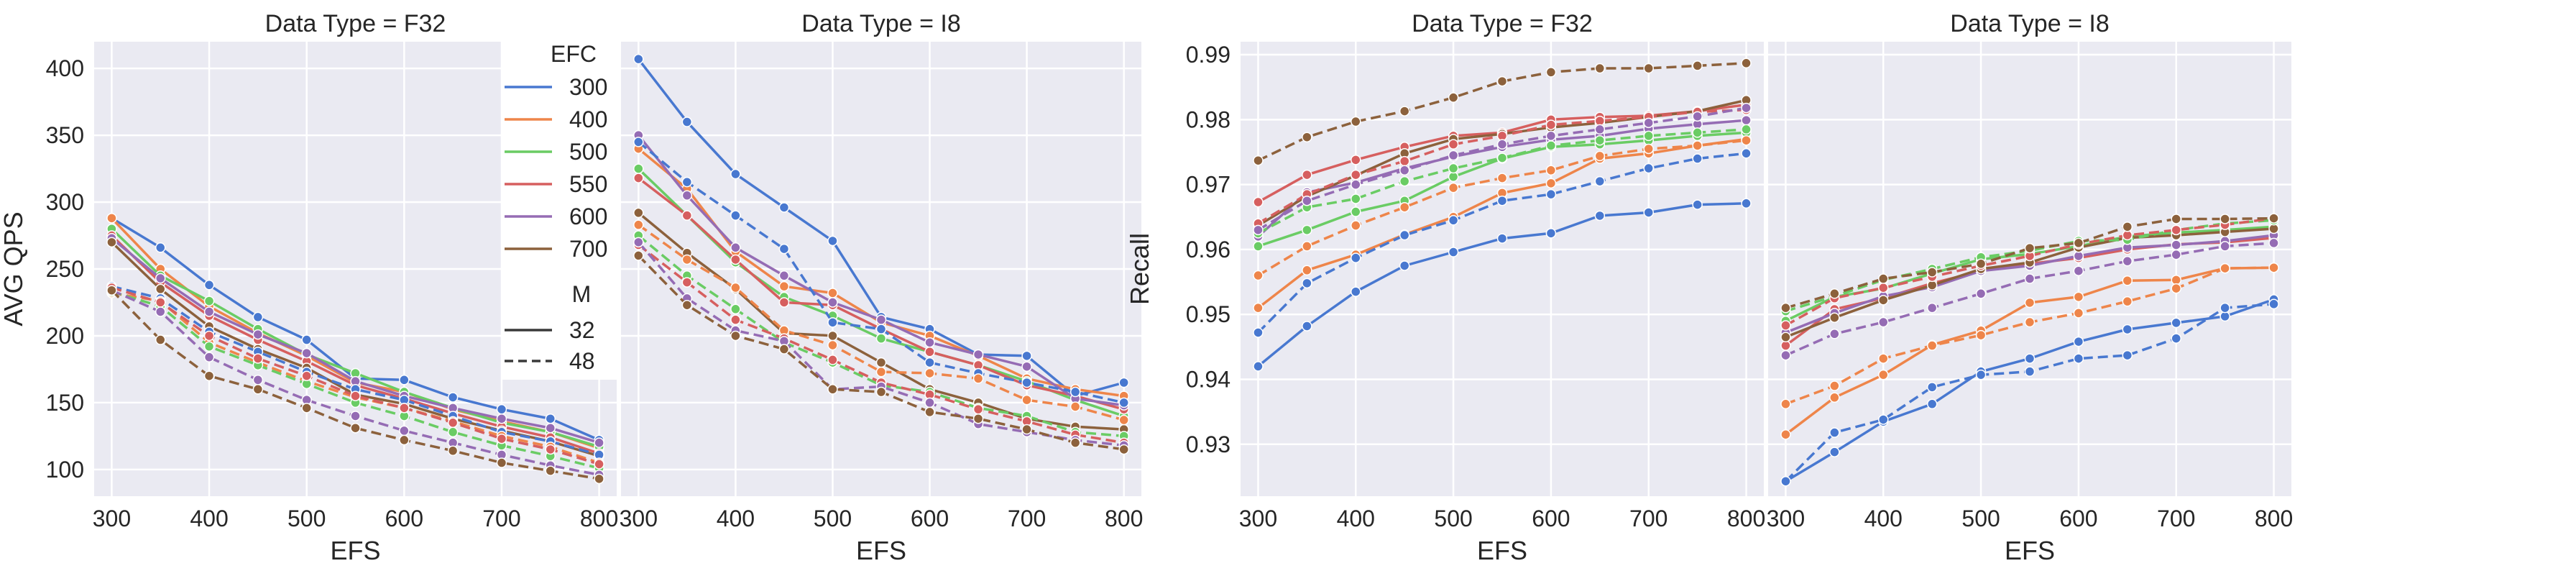 The image size is (2576, 571). Describe the element at coordinates (582, 330) in the screenshot. I see `legend-label-m: 32` at that location.